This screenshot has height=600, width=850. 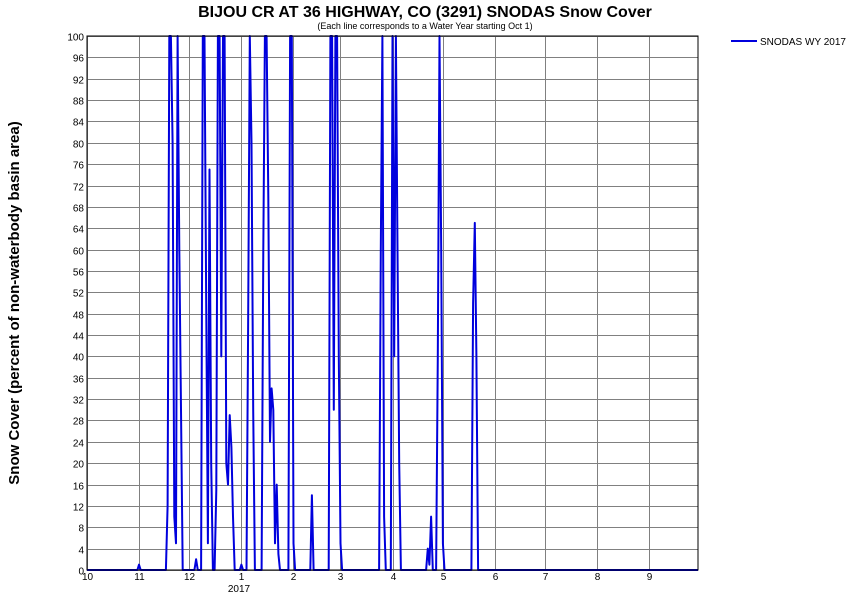 I want to click on x-tick-label: 10, so click(x=88, y=577).